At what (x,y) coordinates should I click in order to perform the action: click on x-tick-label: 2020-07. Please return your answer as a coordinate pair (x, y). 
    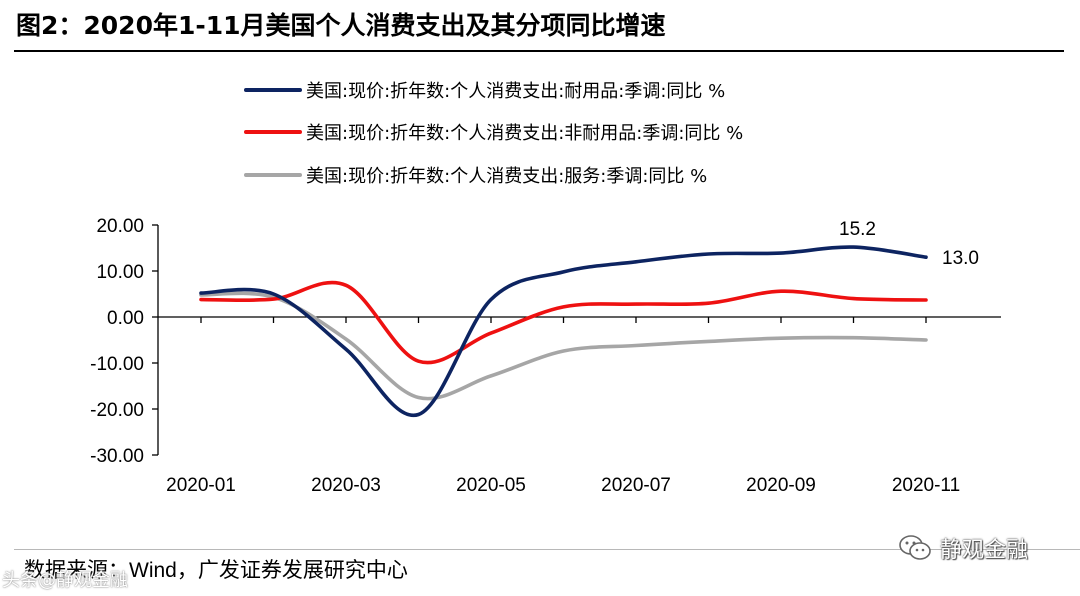
    Looking at the image, I should click on (636, 485).